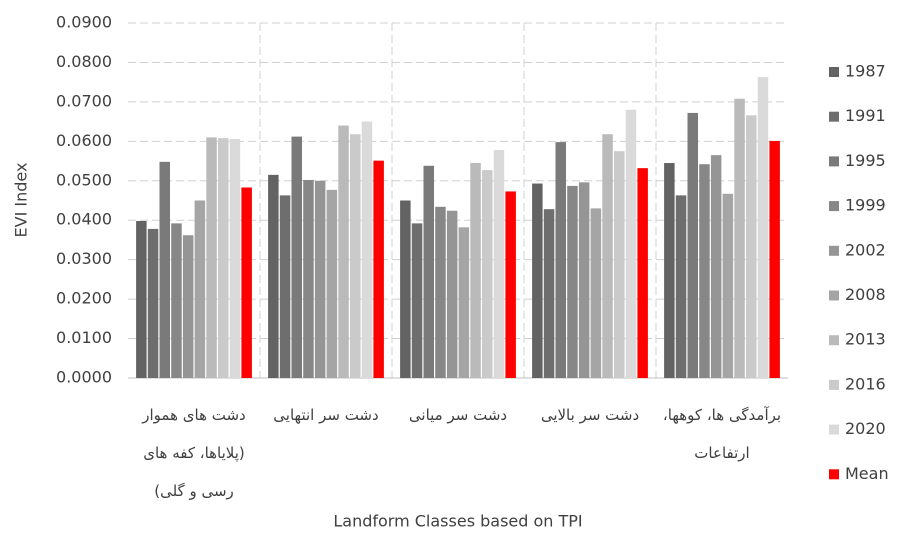  Describe the element at coordinates (458, 415) in the screenshot. I see `x-tick-label: دشت سر میانی` at that location.